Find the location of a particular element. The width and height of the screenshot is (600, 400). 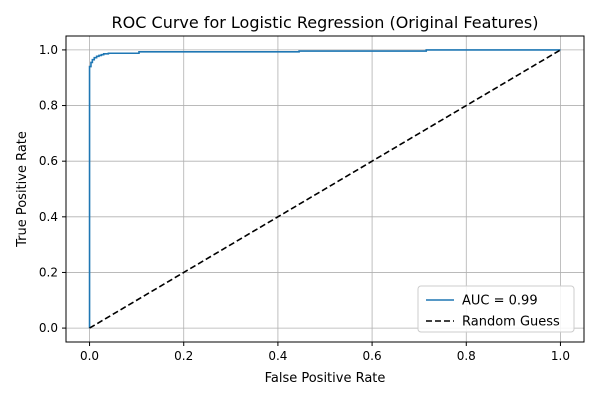

legend-label-0: AUC = 0.99 is located at coordinates (500, 301).